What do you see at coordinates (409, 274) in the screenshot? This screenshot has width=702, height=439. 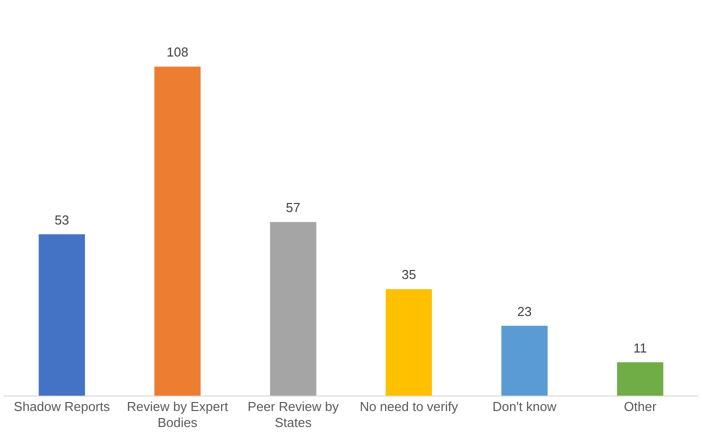 I see `data-label: 35` at bounding box center [409, 274].